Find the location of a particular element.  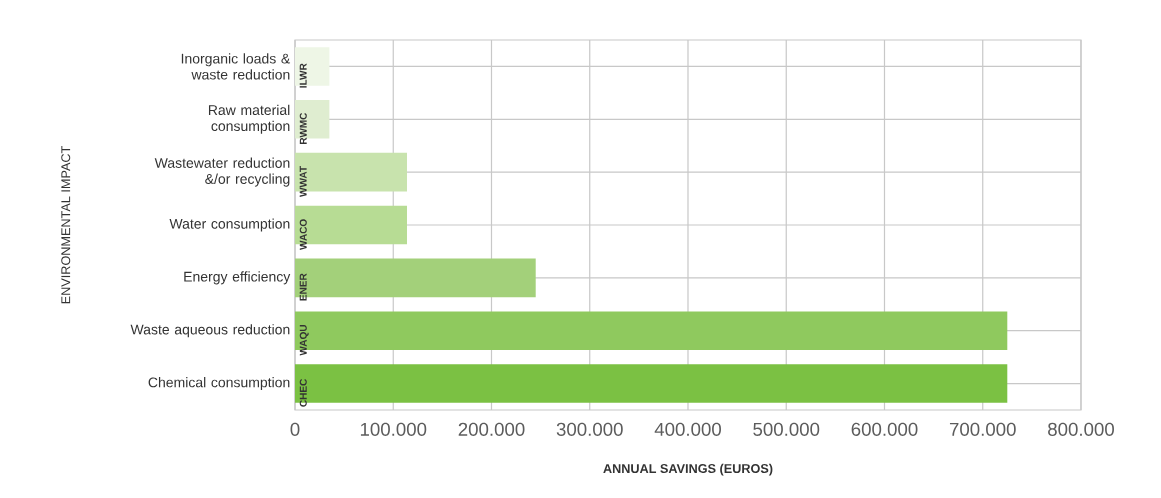

y-tick-label: Raw material consumption is located at coordinates (249, 119).